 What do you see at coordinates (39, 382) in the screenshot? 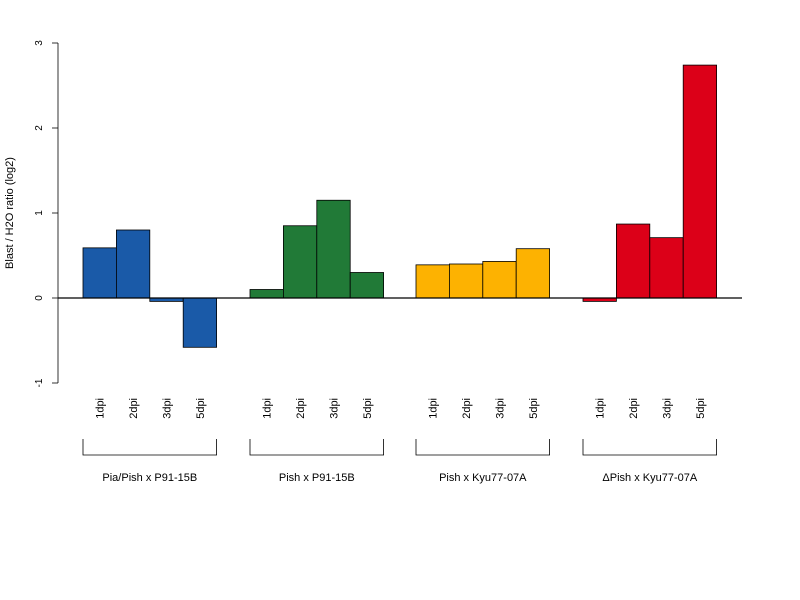
I see `y-tick-label: -1` at bounding box center [39, 382].